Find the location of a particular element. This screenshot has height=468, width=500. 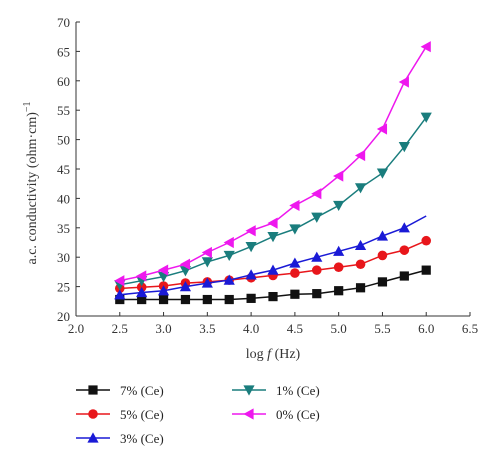

legend-item: 0% (Ce) is located at coordinates (276, 414).